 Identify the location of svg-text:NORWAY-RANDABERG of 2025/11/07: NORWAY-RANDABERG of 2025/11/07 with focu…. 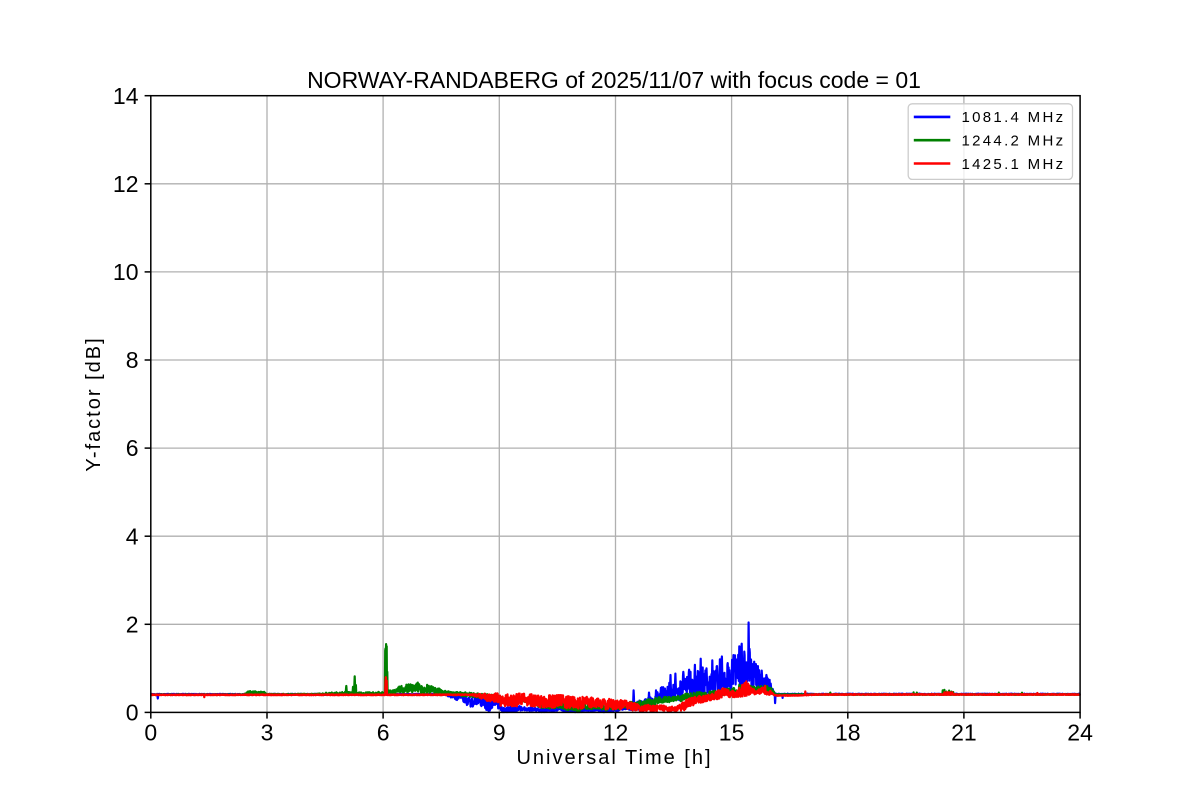
(614, 80).